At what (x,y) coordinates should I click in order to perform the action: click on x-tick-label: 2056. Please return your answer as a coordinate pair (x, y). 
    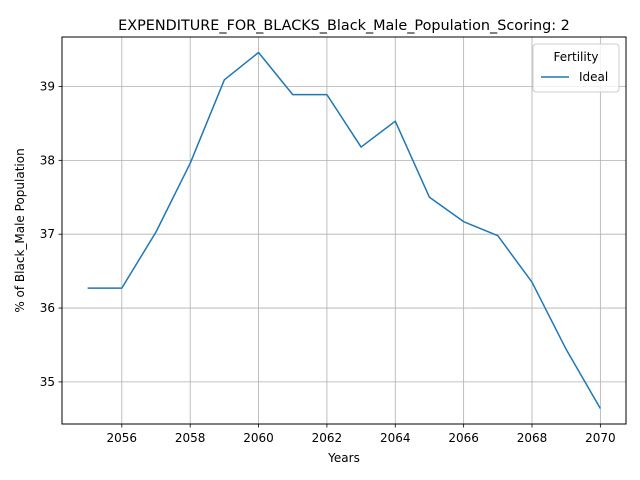
    Looking at the image, I should click on (122, 438).